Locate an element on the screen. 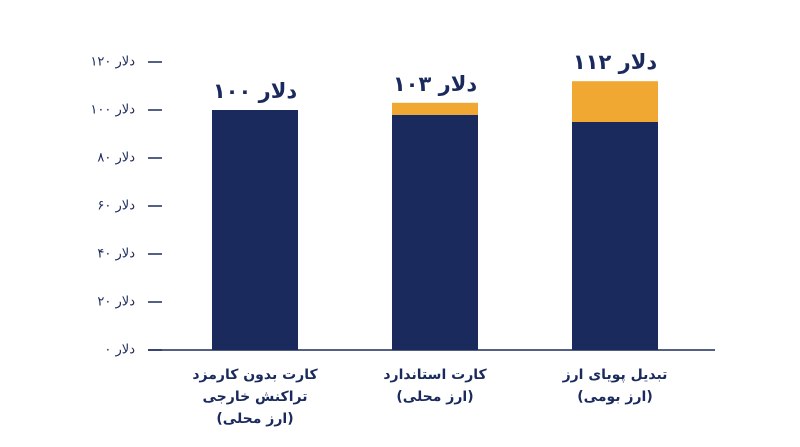 Image resolution: width=800 pixels, height=447 pixels. y-tick-label: ۶۰ دلار is located at coordinates (116, 206).